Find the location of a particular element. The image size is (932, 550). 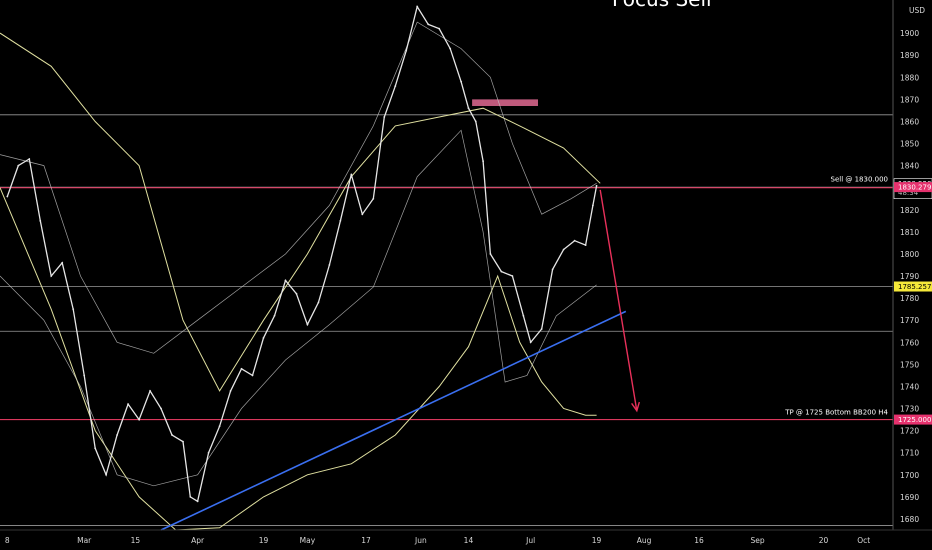

x-tick-label: Oct is located at coordinates (863, 540).